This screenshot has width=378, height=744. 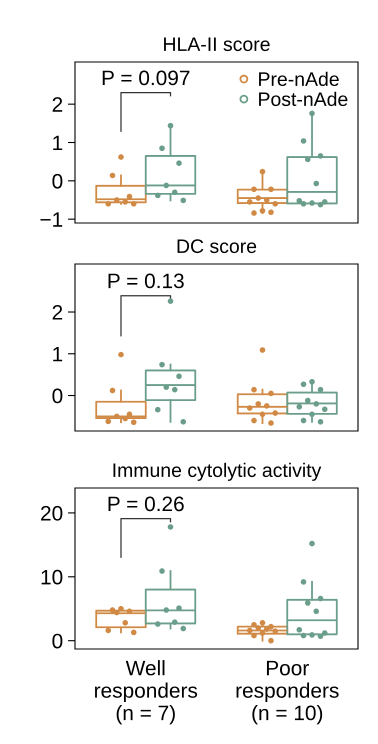 I want to click on legend-label: Pre-nAde, so click(x=299, y=79).